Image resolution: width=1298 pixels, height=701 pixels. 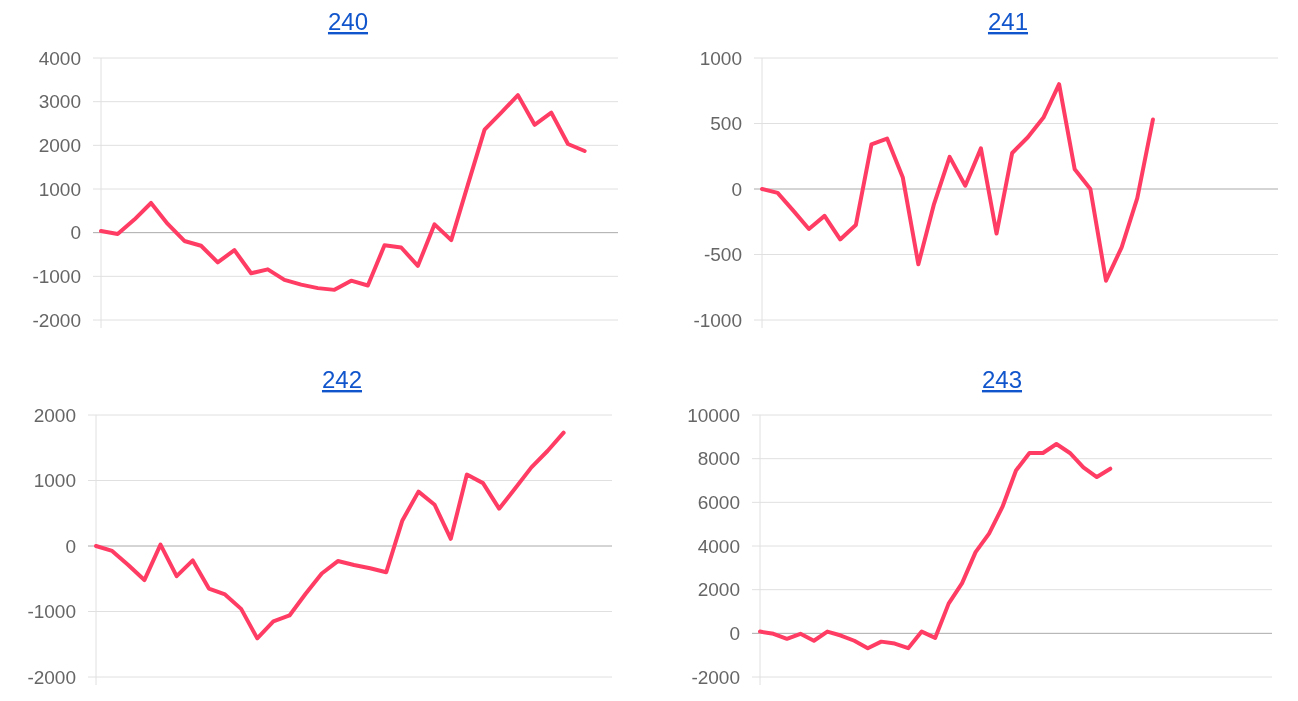 I want to click on chart-title: 242, so click(x=342, y=379).